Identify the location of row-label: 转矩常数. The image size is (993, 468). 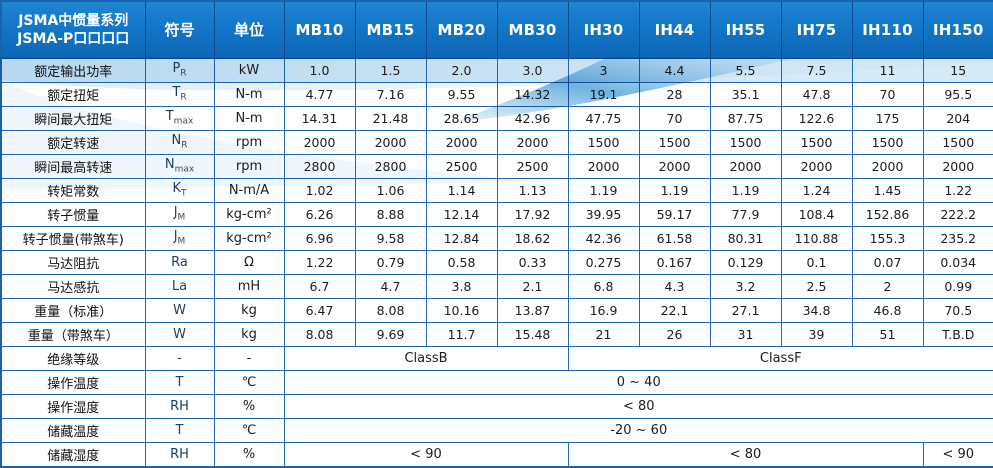
(73, 190).